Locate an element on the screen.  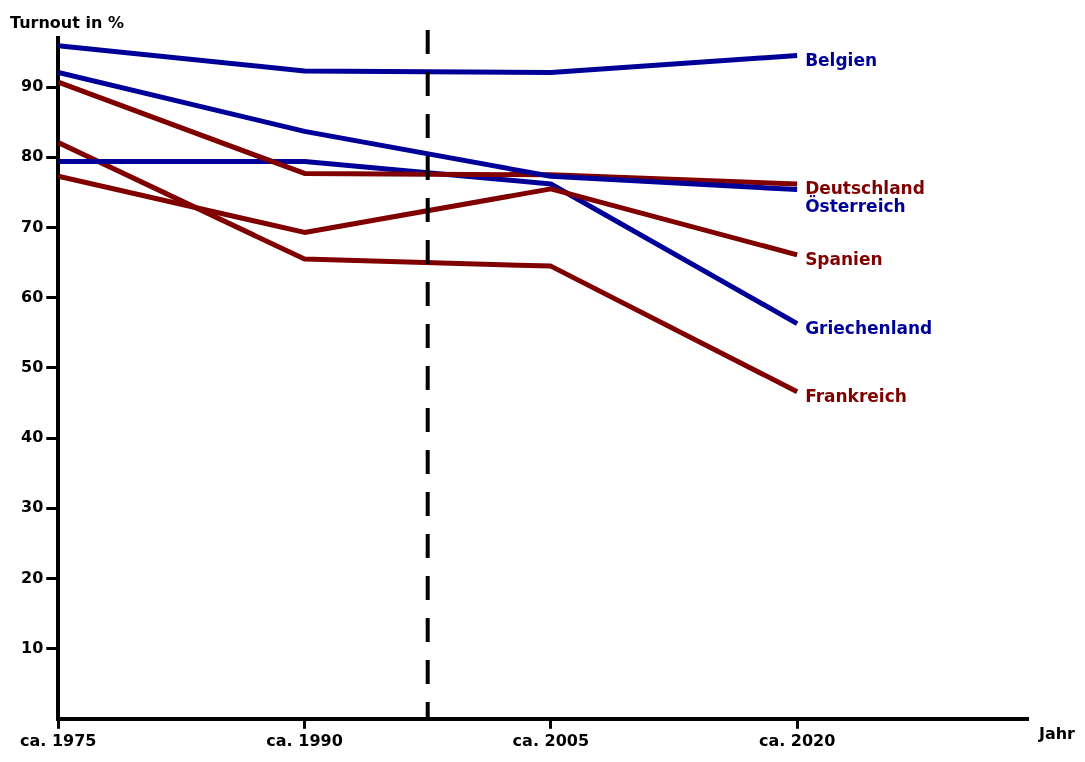
x-tick-label: ca. 1990 is located at coordinates (304, 740).